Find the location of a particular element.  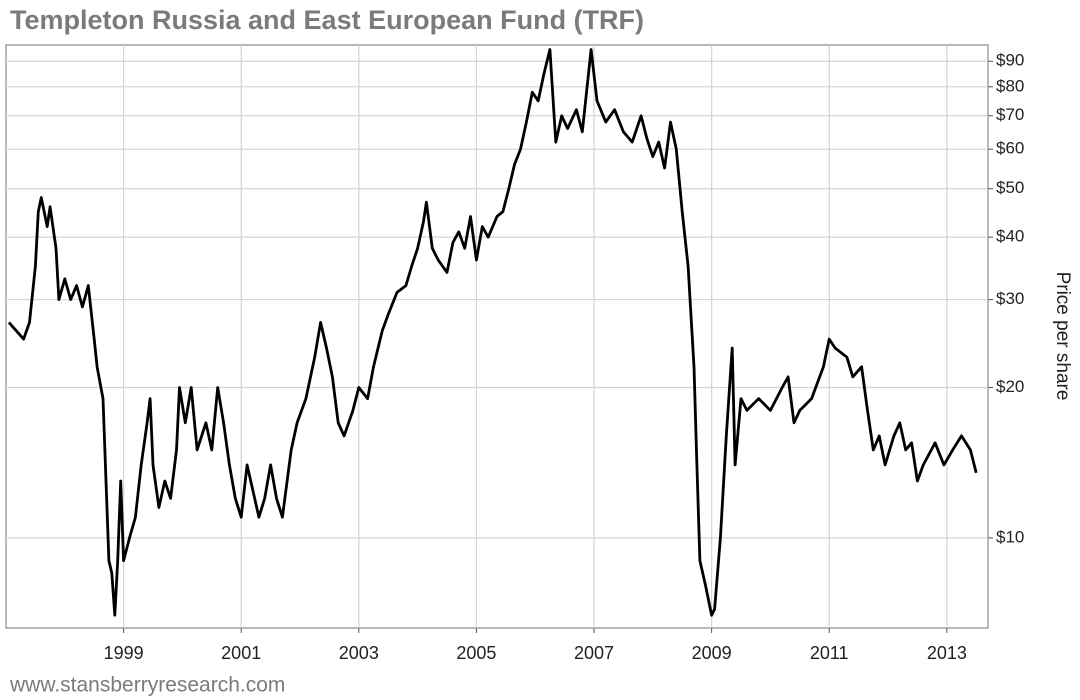

source: www.stansberryresearch.com is located at coordinates (147, 685).